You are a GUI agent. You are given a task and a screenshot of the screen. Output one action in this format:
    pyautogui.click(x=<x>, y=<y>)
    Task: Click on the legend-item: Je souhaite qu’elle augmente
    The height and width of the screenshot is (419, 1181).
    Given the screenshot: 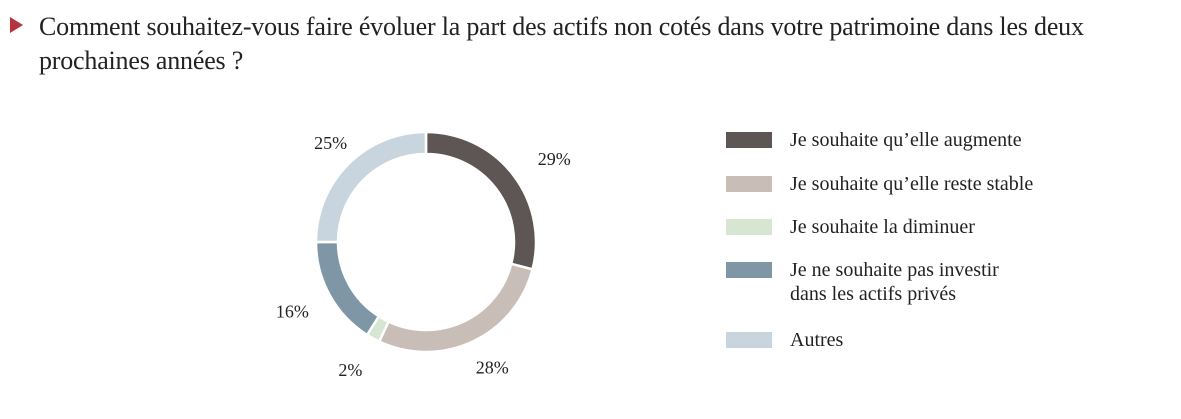 What is the action you would take?
    pyautogui.click(x=874, y=140)
    